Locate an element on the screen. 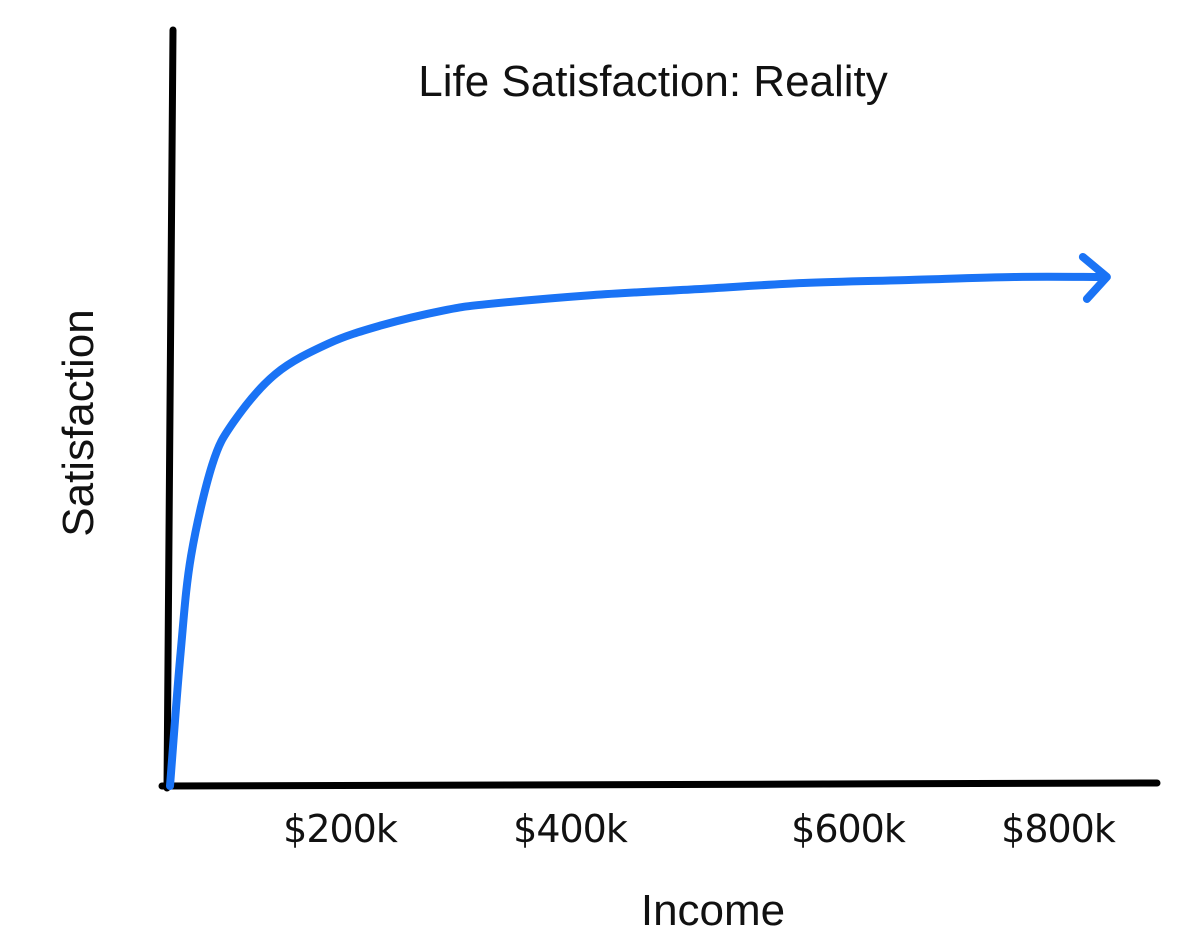 This screenshot has height=947, width=1200. y-axis-label: Satisfaction is located at coordinates (78, 422).